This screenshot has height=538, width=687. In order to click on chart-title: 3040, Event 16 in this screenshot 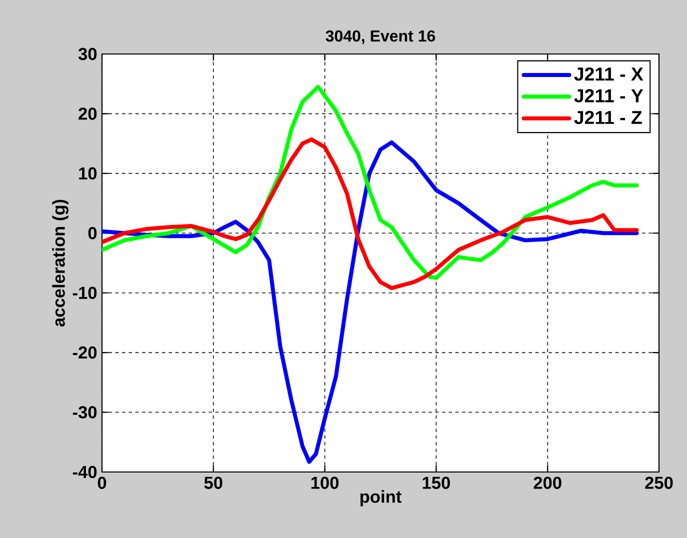, I will do `click(381, 37)`.